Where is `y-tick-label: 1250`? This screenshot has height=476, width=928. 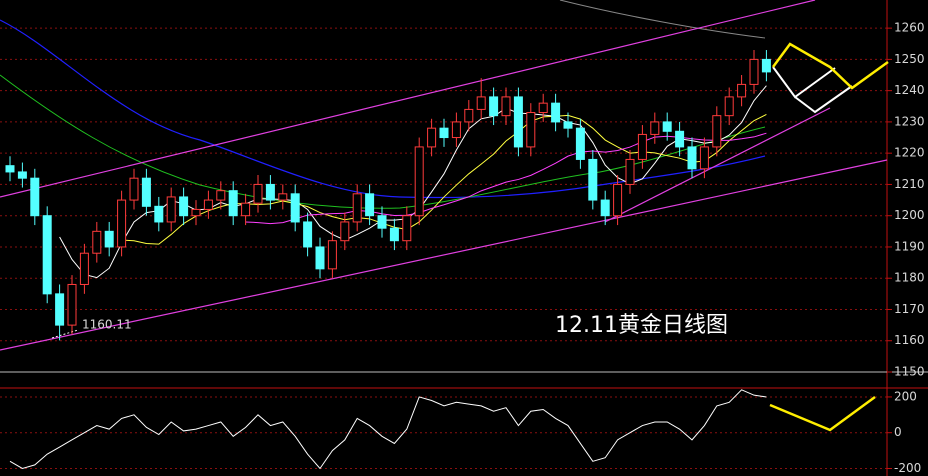 y-tick-label: 1250 is located at coordinates (909, 59).